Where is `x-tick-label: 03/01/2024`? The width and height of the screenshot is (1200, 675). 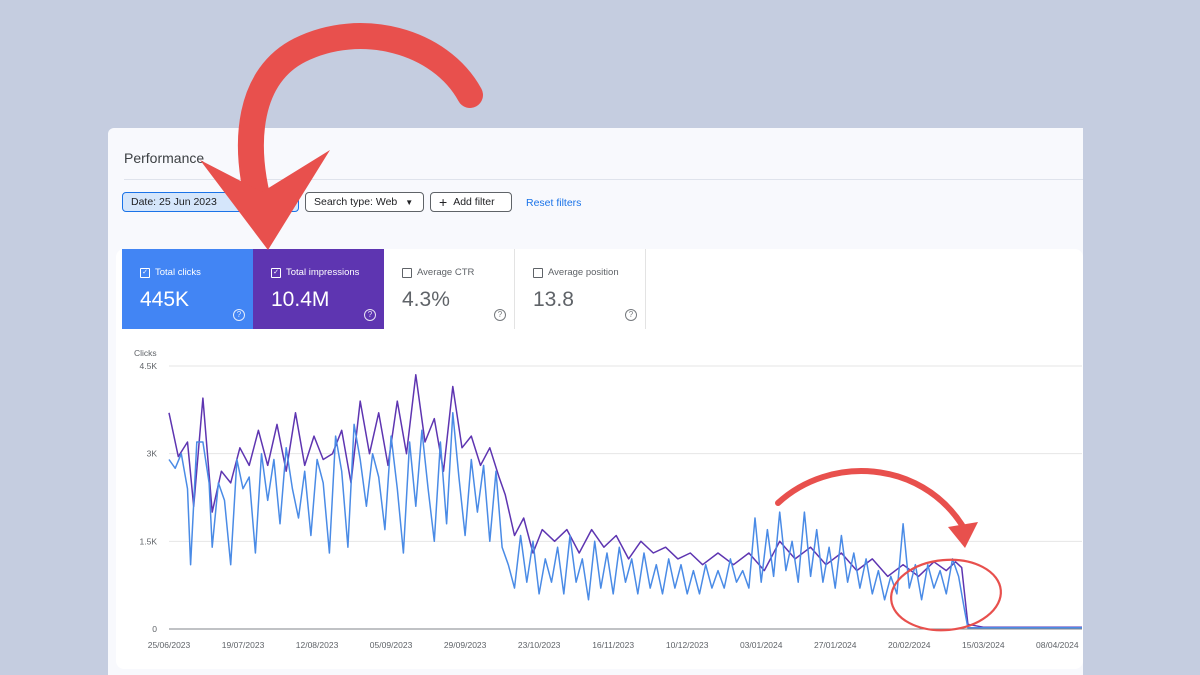
x-tick-label: 03/01/2024 is located at coordinates (761, 645).